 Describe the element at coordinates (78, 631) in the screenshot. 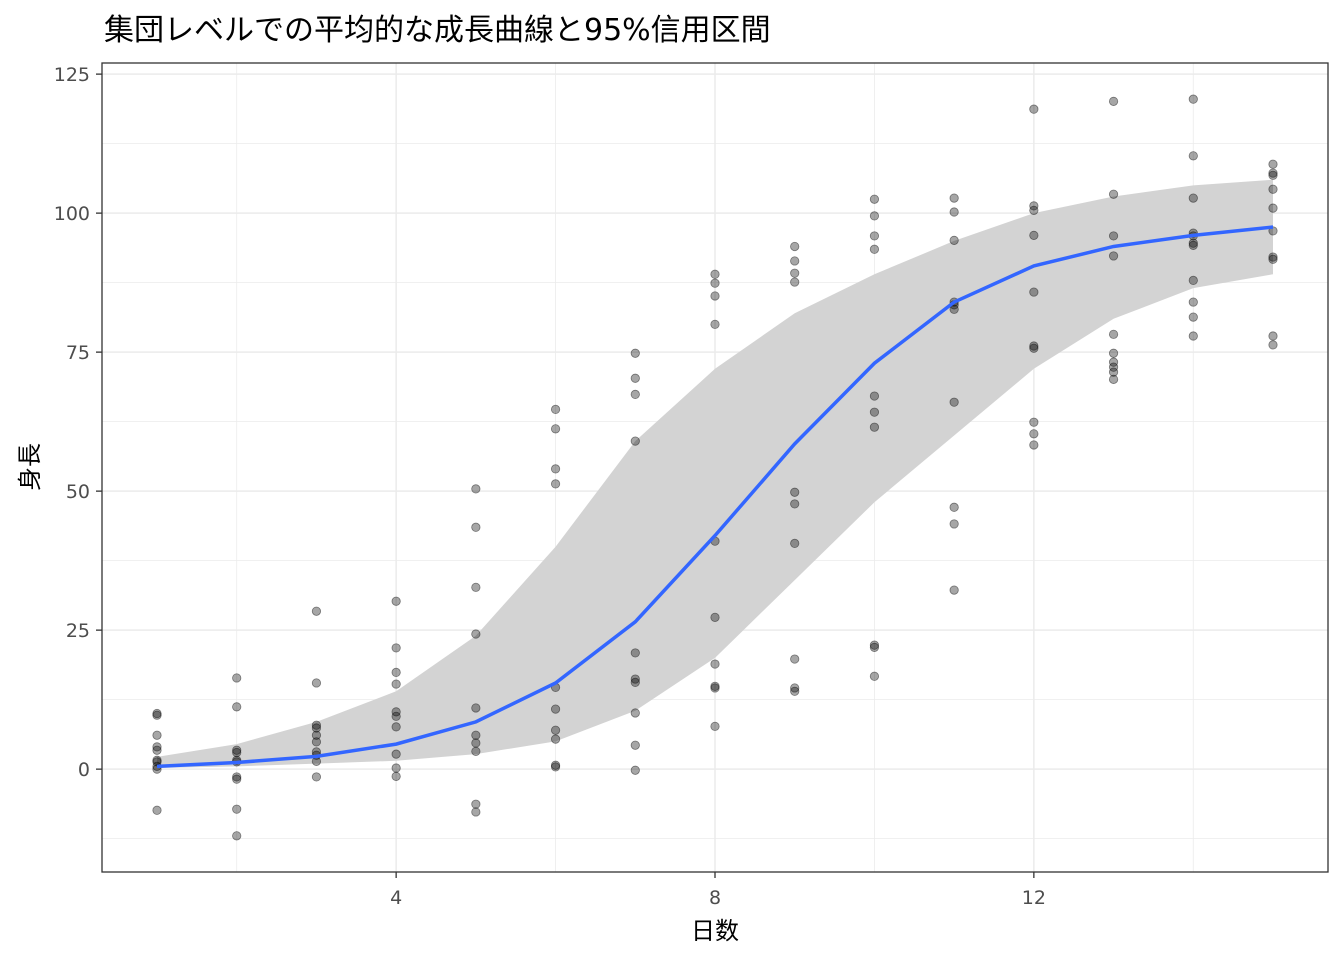

I see `y-tick-label: 25` at that location.